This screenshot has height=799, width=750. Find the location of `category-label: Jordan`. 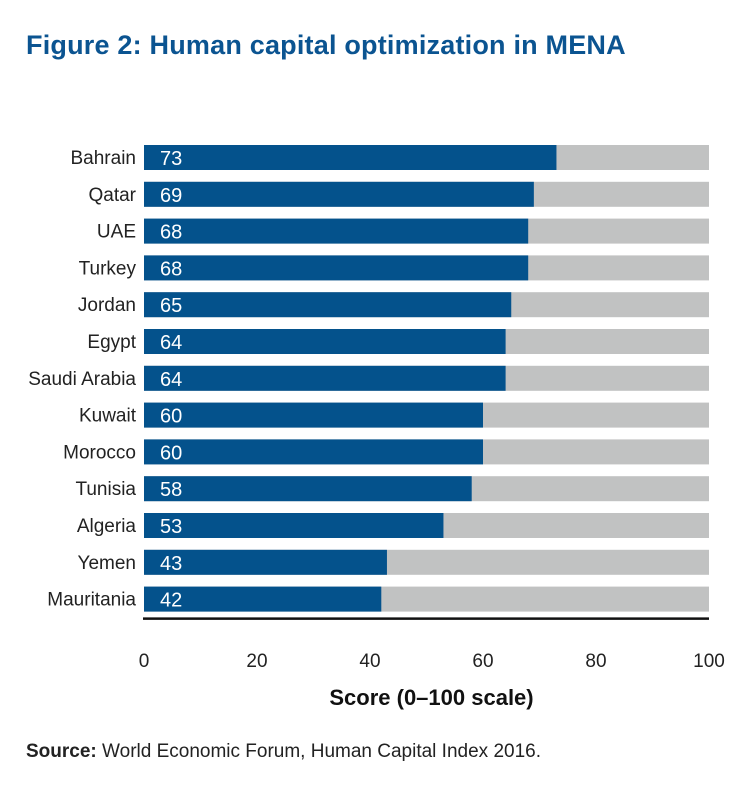

category-label: Jordan is located at coordinates (107, 305).